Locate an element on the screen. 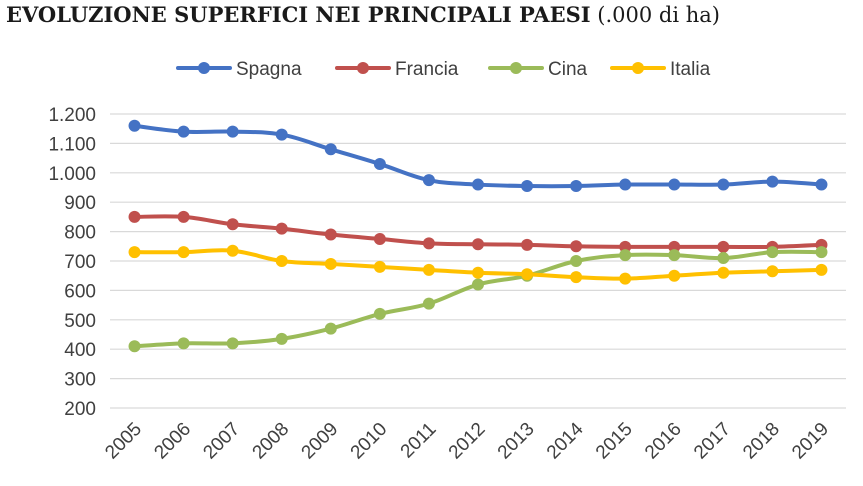 This screenshot has width=863, height=486. x-tick-label: 2017 is located at coordinates (712, 441).